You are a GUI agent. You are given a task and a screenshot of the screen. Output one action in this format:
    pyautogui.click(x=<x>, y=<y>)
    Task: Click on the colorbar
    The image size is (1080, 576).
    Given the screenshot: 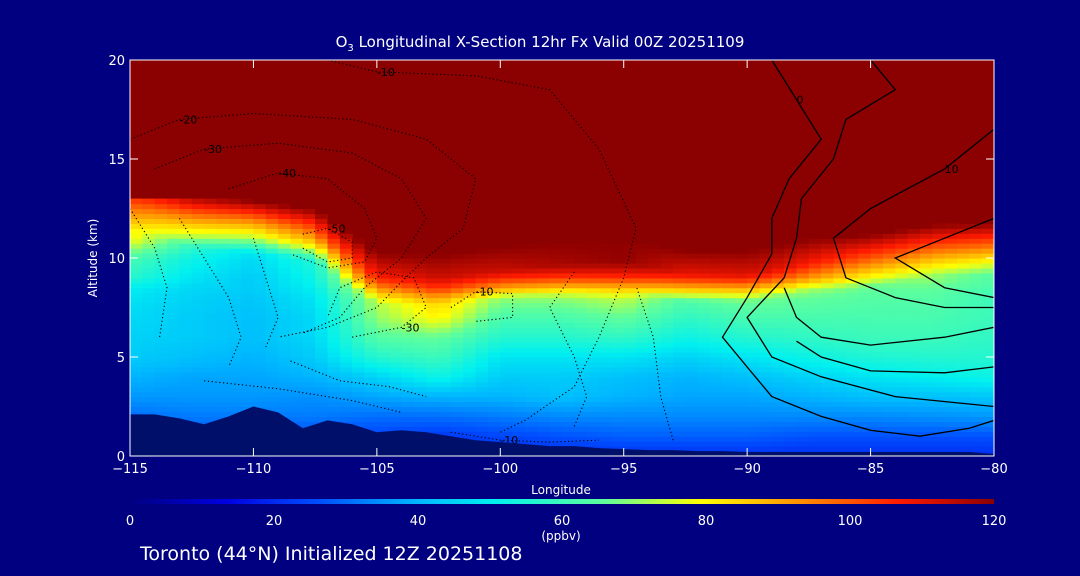 What is the action you would take?
    pyautogui.click(x=562, y=501)
    